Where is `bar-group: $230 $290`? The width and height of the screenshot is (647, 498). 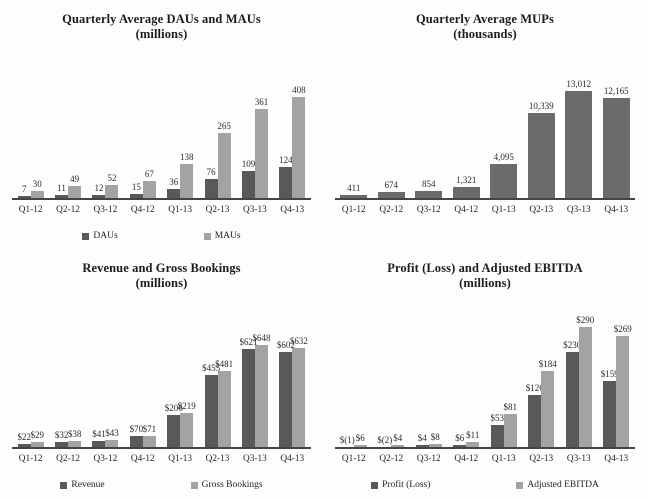 bar-group: $230 $290 is located at coordinates (579, 381).